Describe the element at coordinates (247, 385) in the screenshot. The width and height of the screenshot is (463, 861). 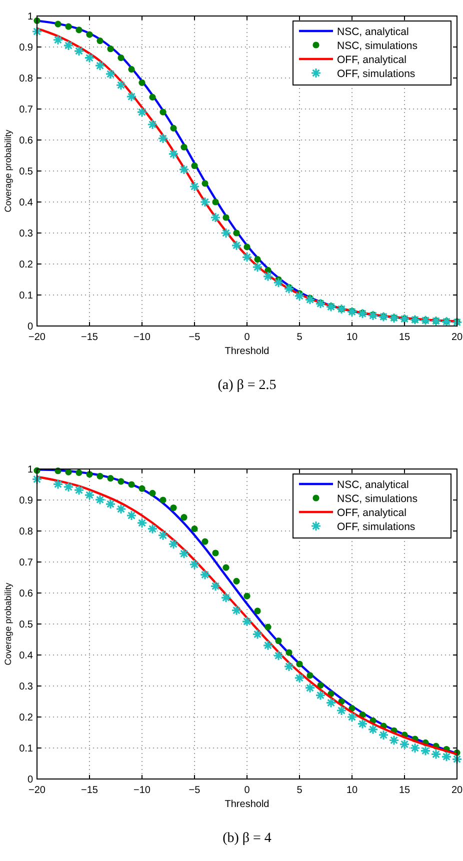
I see `text: (a) β = 2.5` at that location.